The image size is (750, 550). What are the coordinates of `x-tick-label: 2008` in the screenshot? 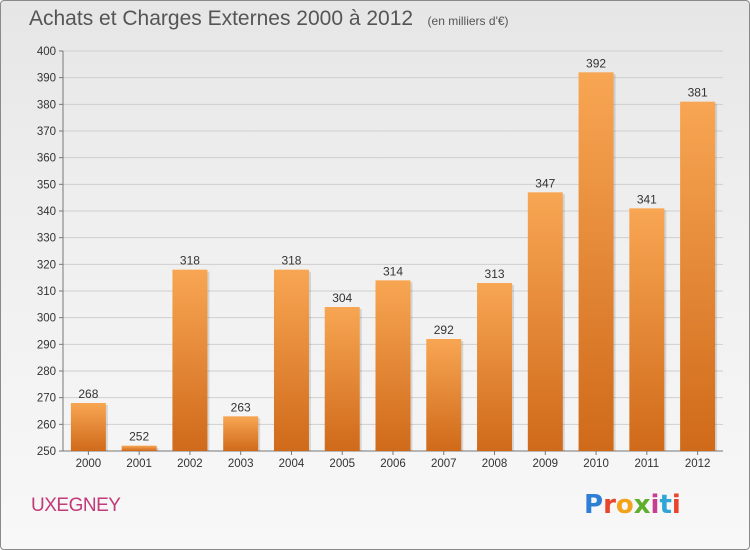 It's located at (495, 464).